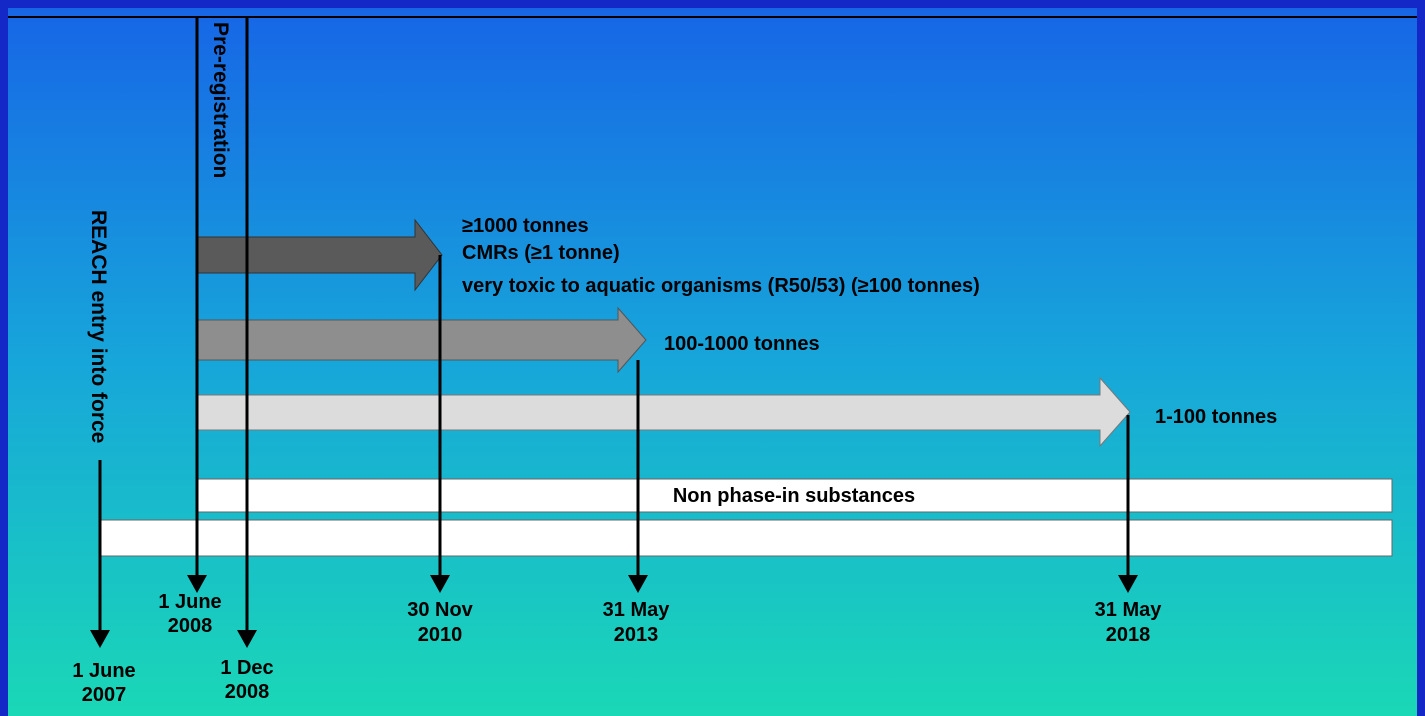 The image size is (1425, 716). I want to click on date-label: 1 Dec, so click(246, 668).